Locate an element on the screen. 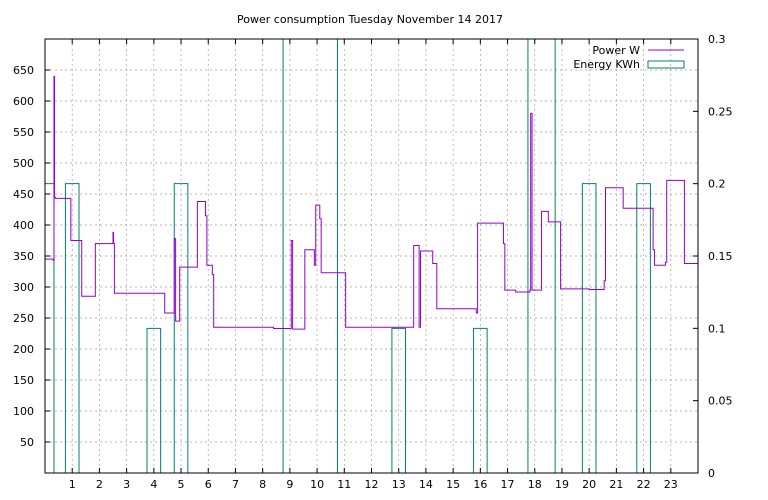 The height and width of the screenshot is (500, 768). x-tick-label: 17 is located at coordinates (508, 484).